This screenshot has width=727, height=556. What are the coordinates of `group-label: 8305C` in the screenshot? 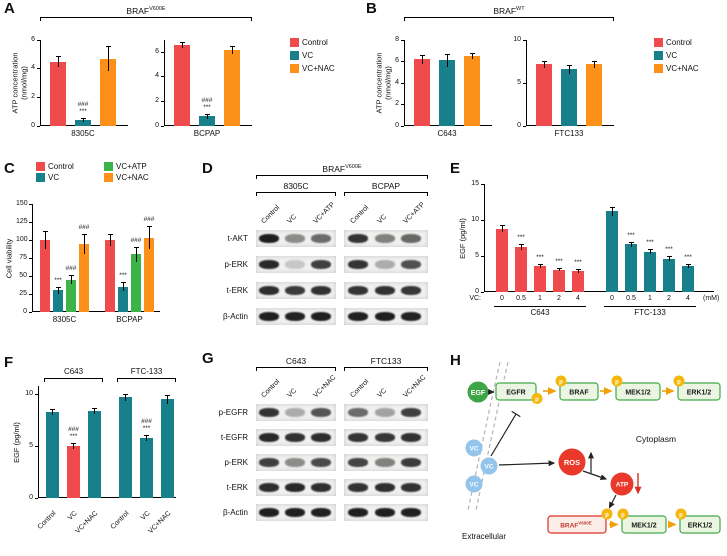 It's located at (64, 319).